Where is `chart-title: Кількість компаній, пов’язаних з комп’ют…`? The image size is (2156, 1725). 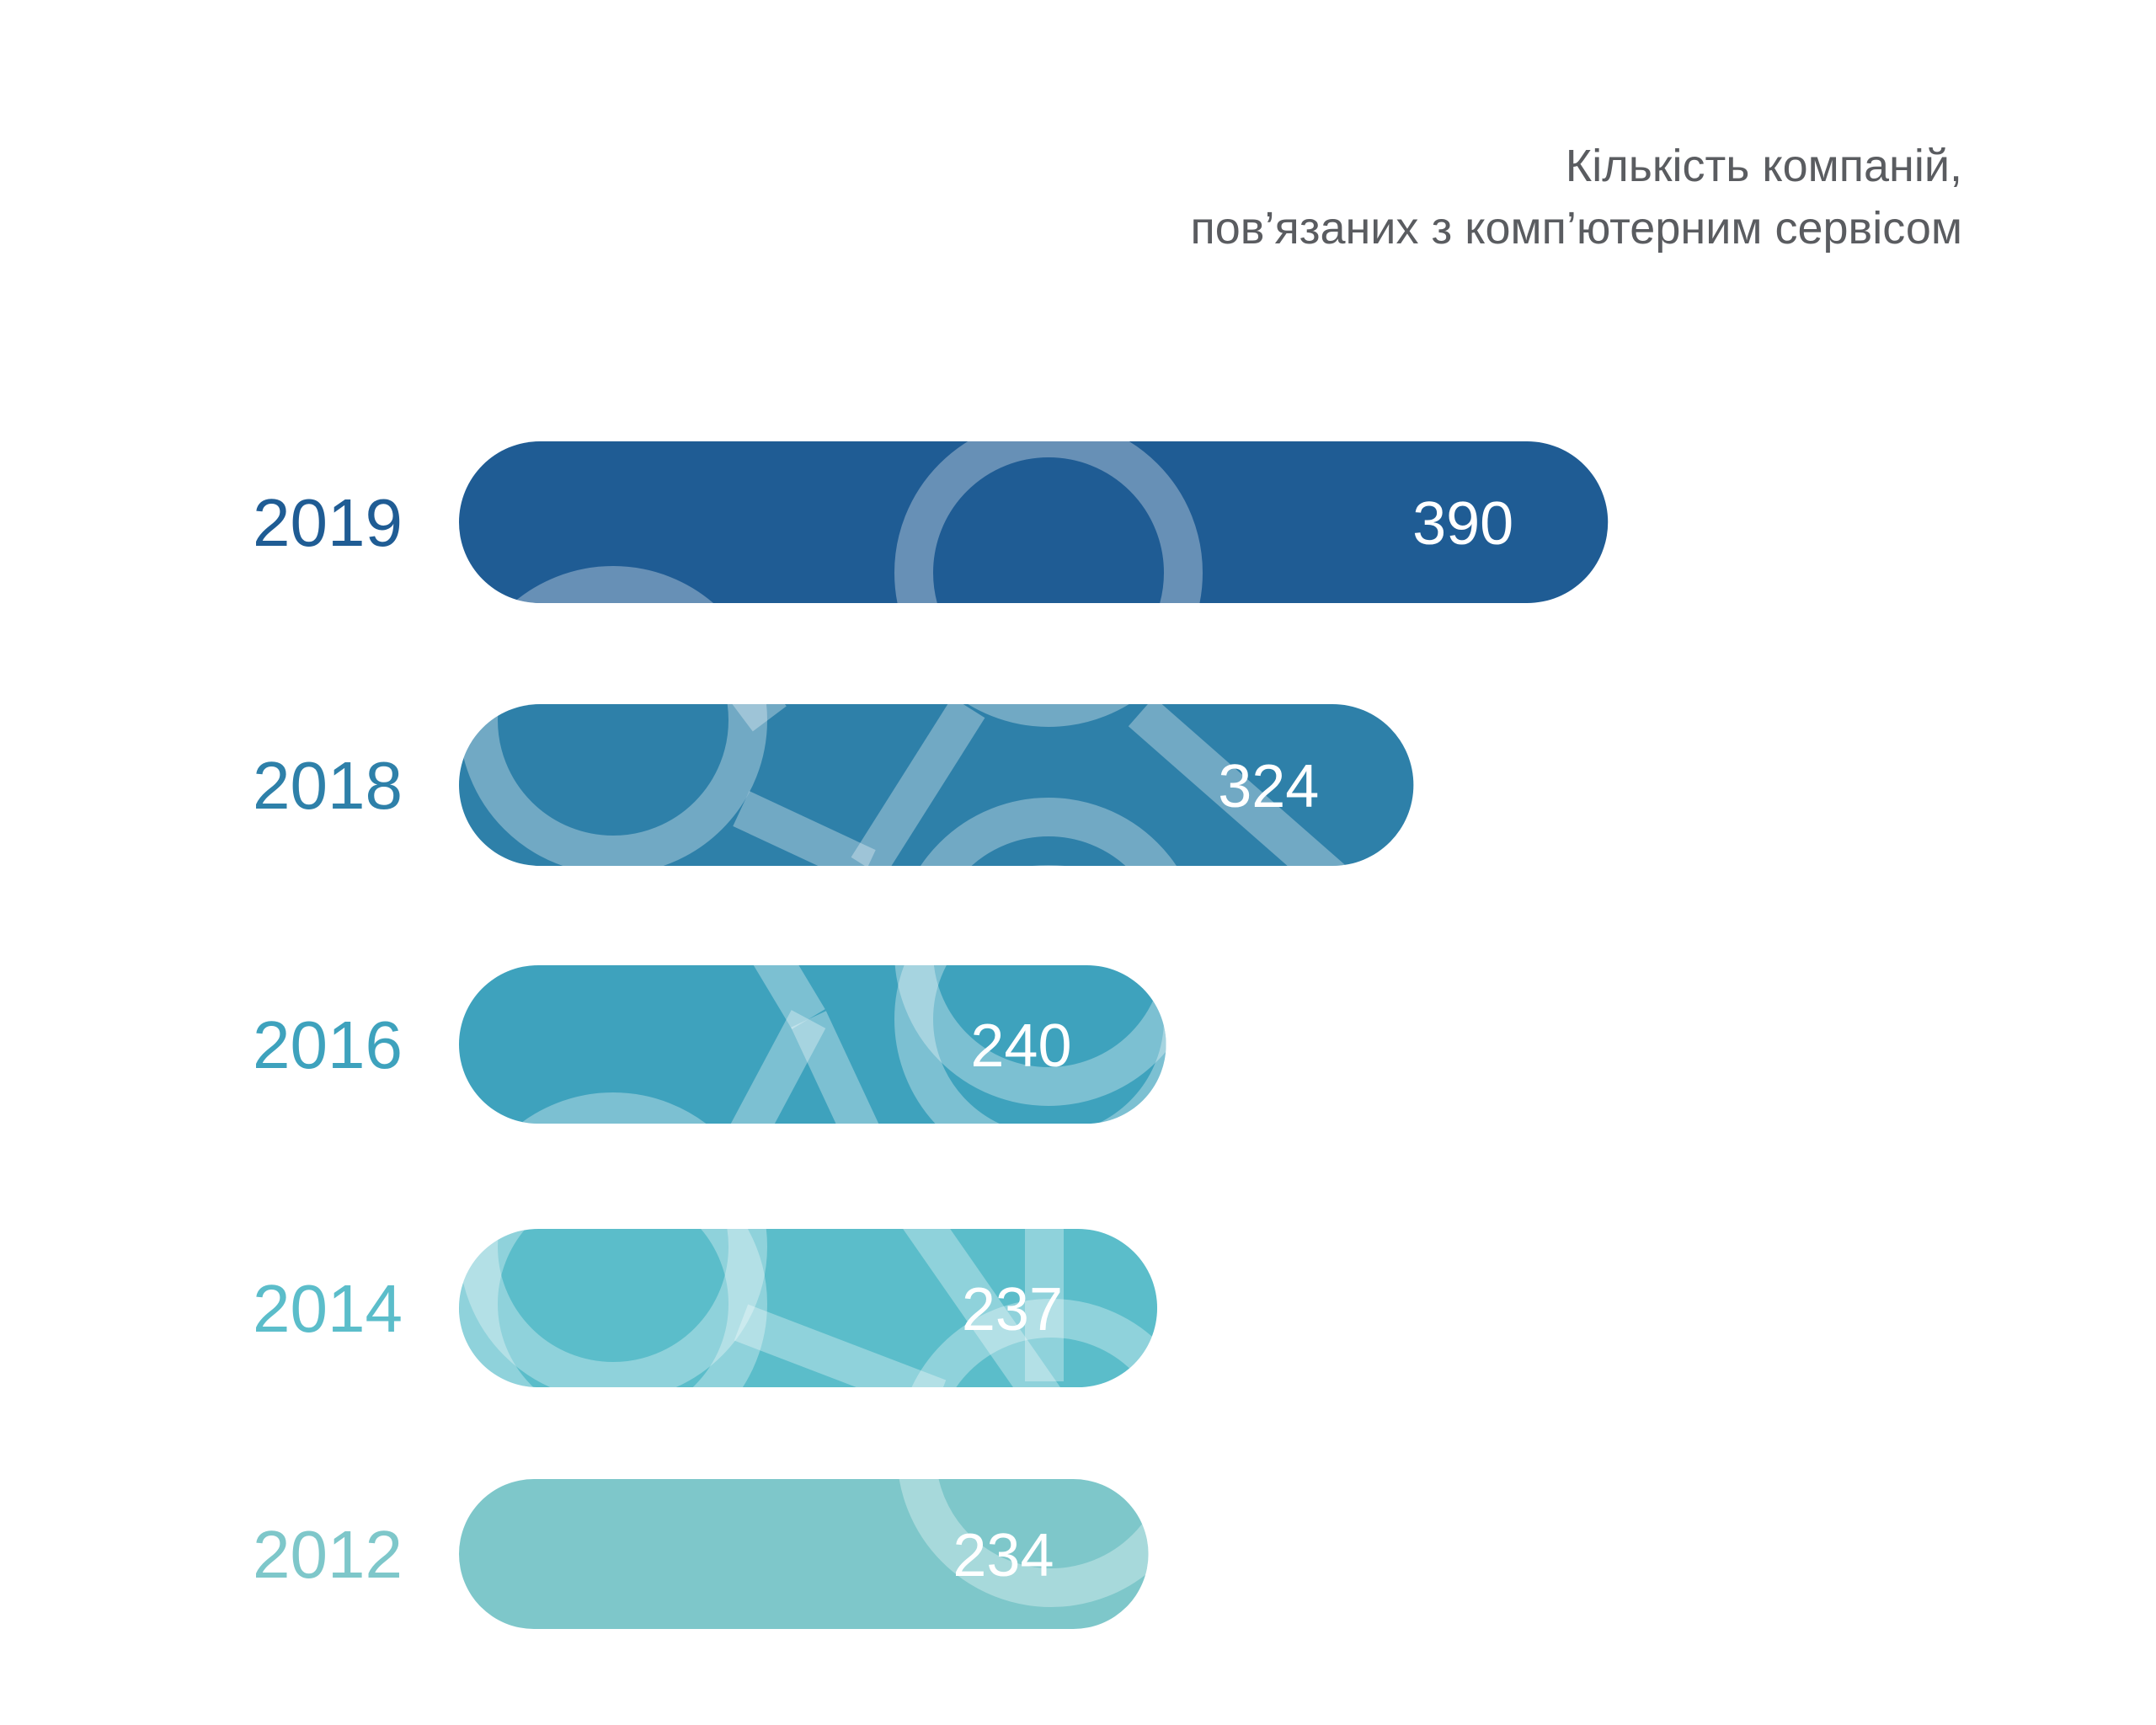
chart-title: Кількість компаній, пов’язаних з комп’ют… is located at coordinates (1577, 197).